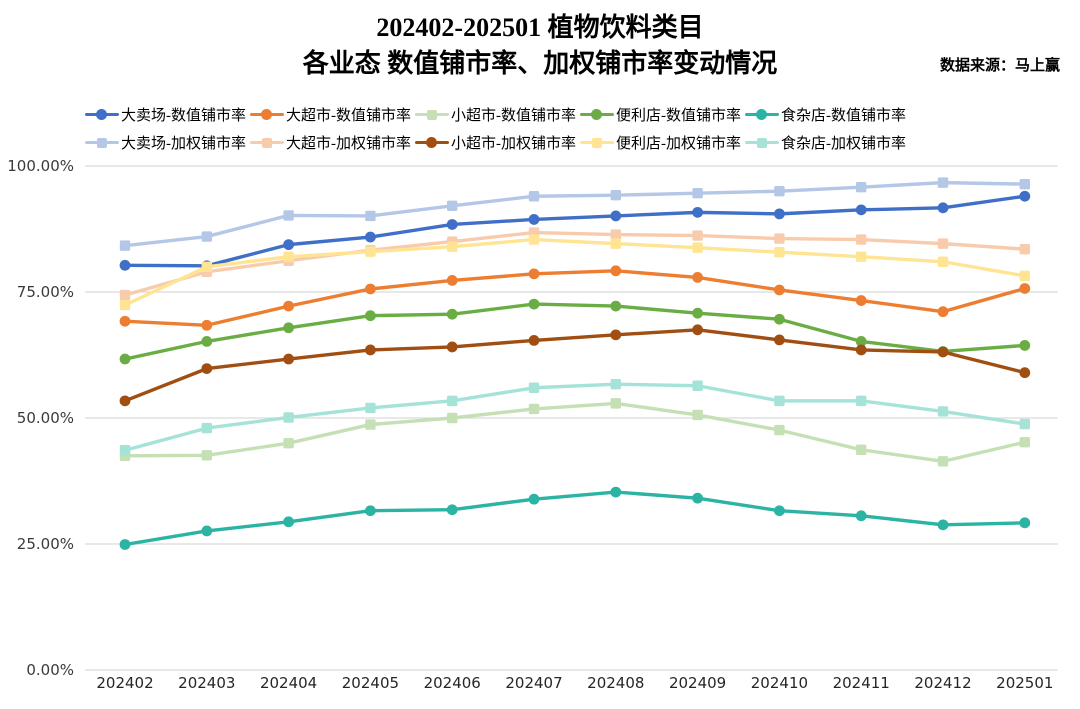 The width and height of the screenshot is (1080, 709). I want to click on legend-item: 大卖场-数值铺市率, so click(165, 114).